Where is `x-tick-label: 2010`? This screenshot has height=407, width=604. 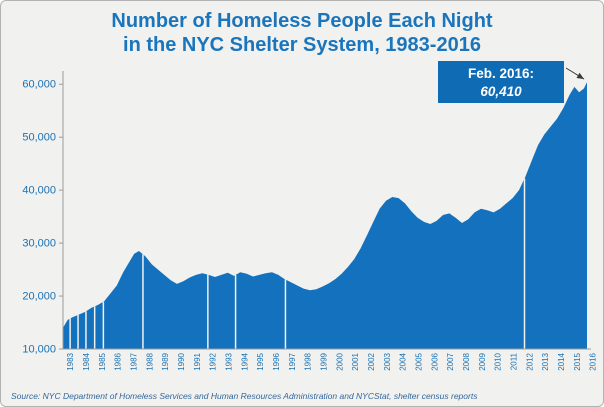 x-tick-label: 2010 is located at coordinates (498, 361).